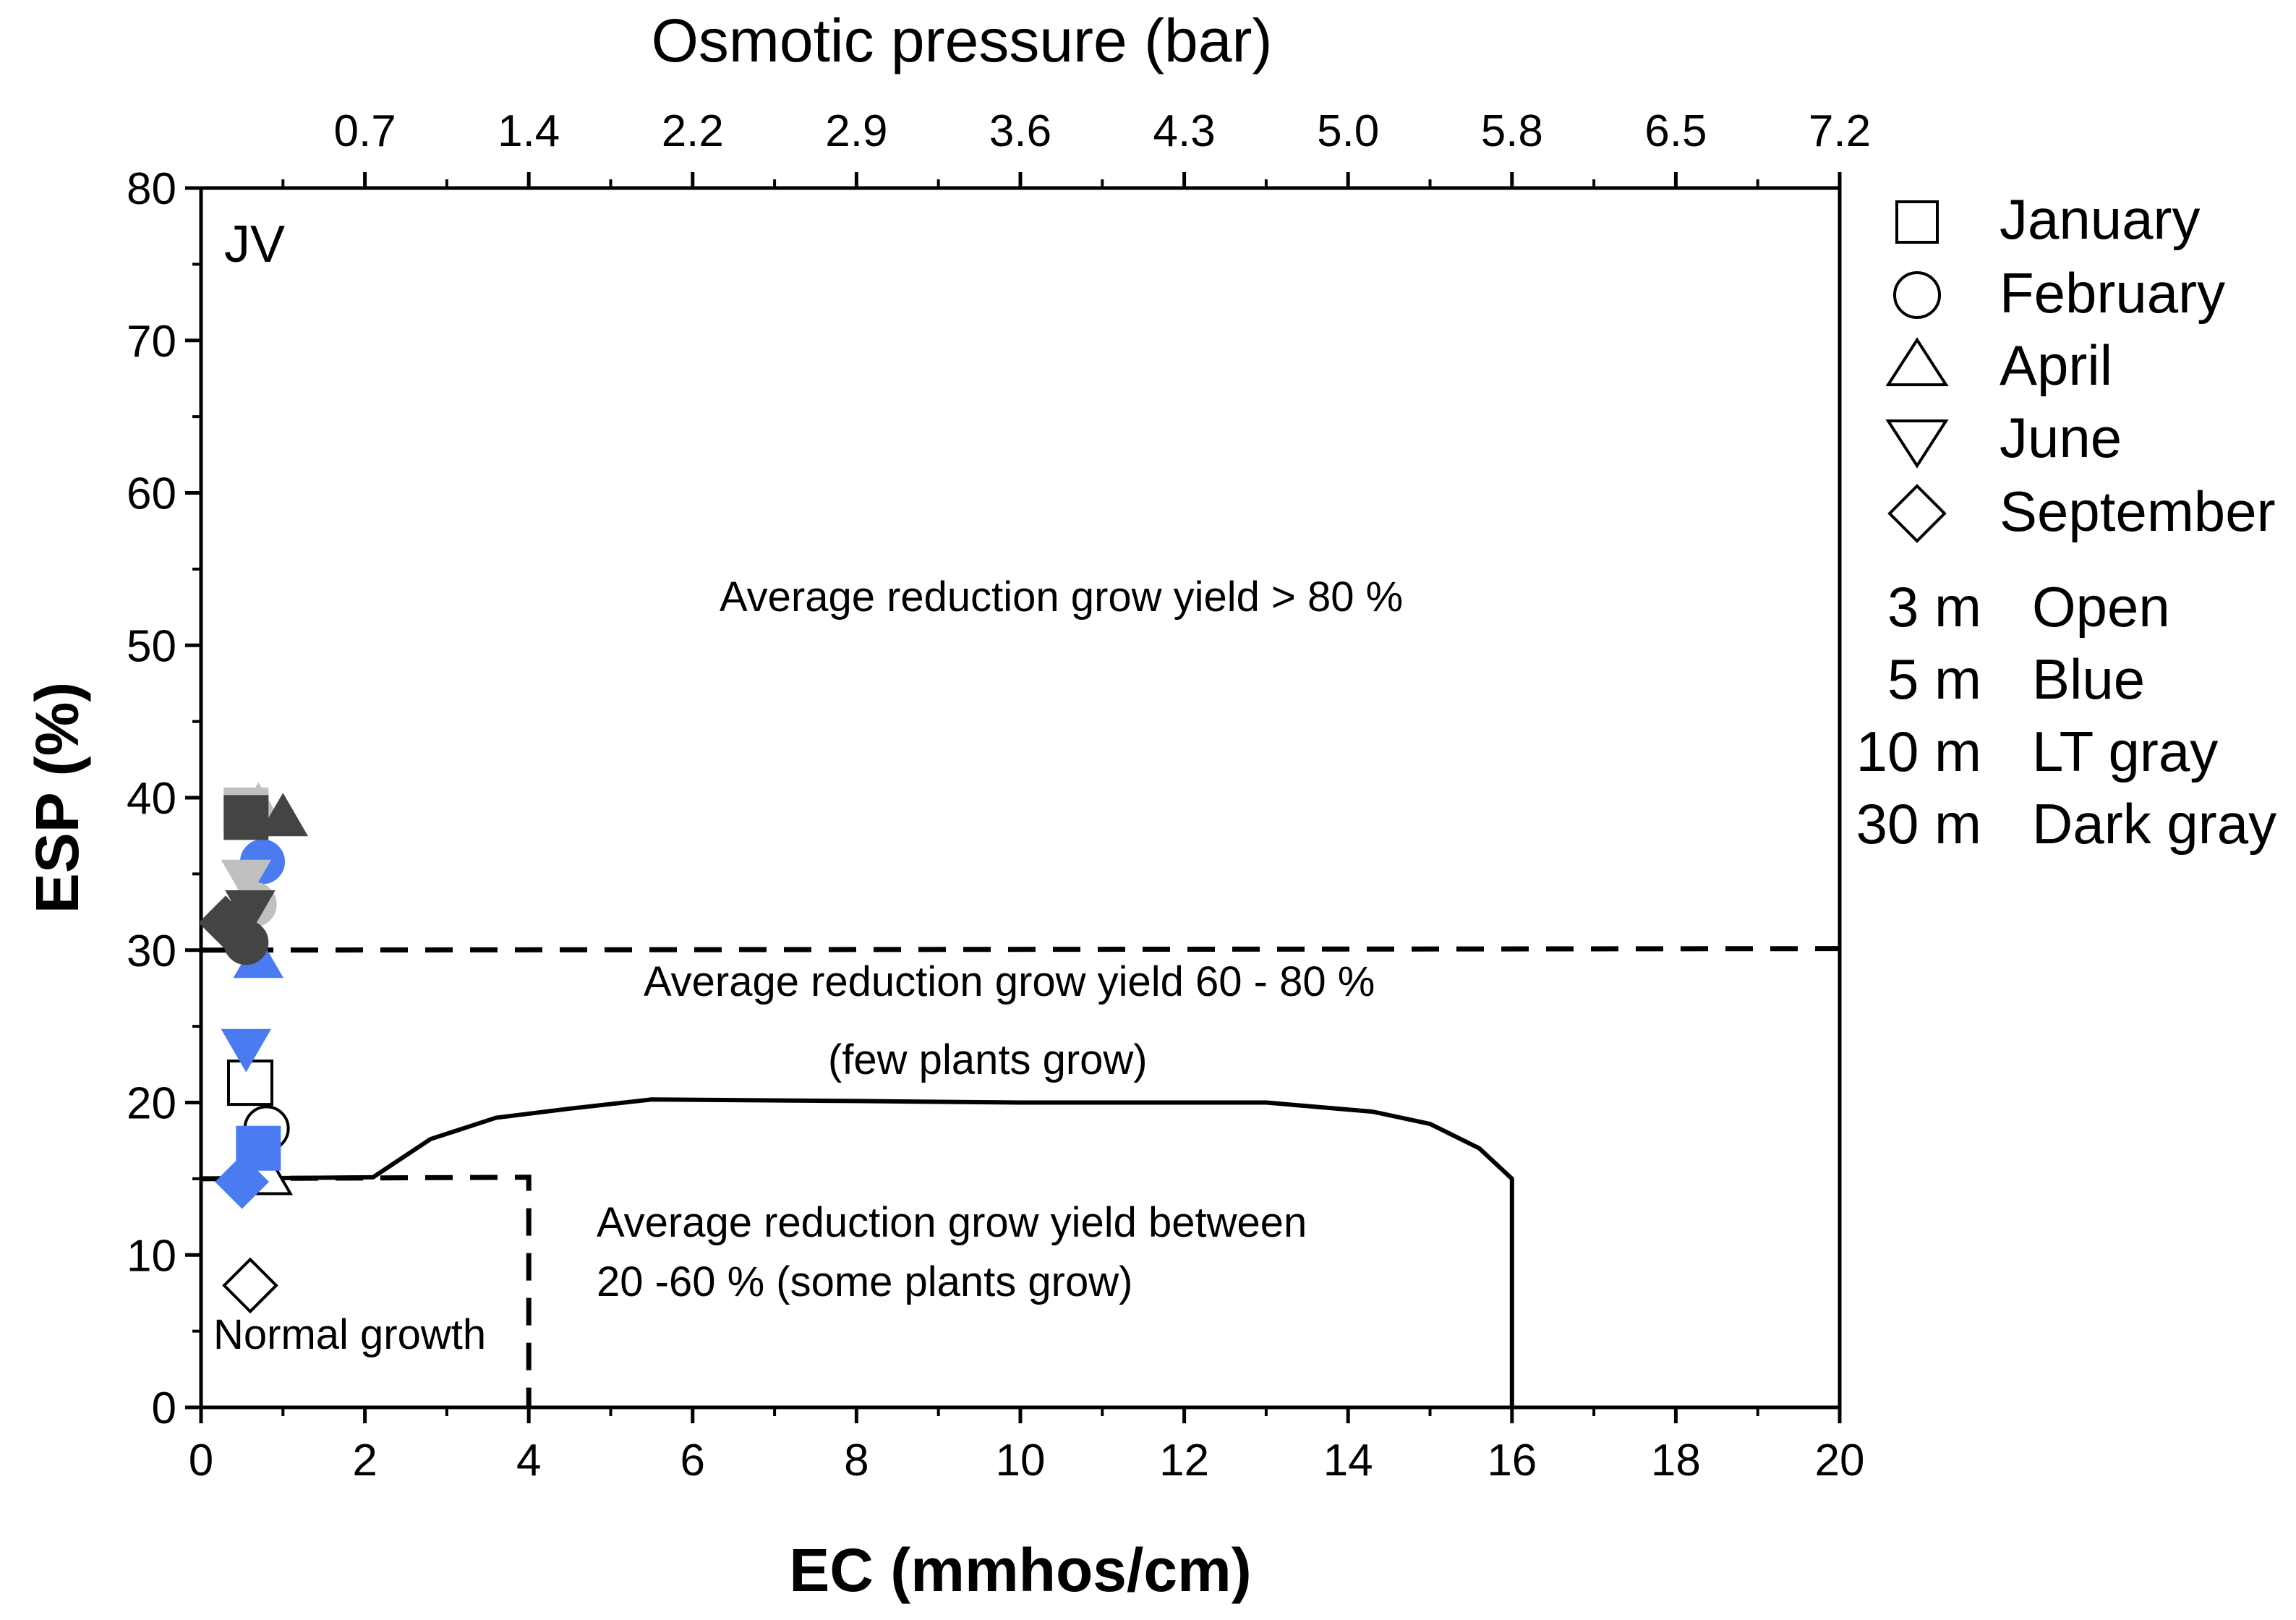 This screenshot has height=1620, width=2296. I want to click on legend-depth-10m: 10 m, so click(1918, 751).